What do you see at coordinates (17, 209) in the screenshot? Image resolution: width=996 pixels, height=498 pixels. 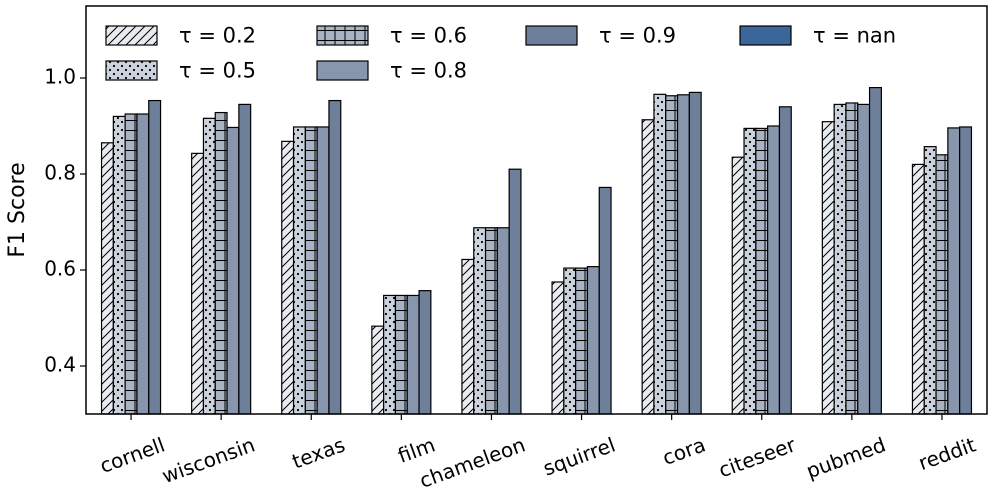 I see `y-axis-title: F1 Score` at bounding box center [17, 209].